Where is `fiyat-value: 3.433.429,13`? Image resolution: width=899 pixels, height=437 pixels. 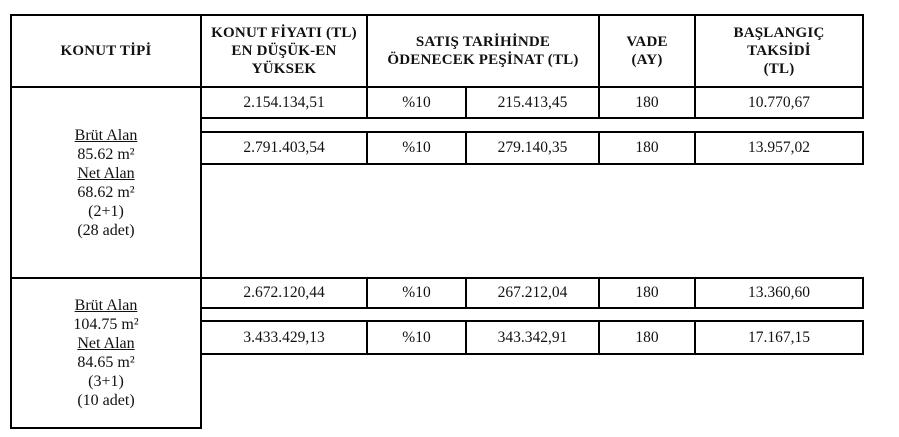
fiyat-value: 3.433.429,13 is located at coordinates (284, 337).